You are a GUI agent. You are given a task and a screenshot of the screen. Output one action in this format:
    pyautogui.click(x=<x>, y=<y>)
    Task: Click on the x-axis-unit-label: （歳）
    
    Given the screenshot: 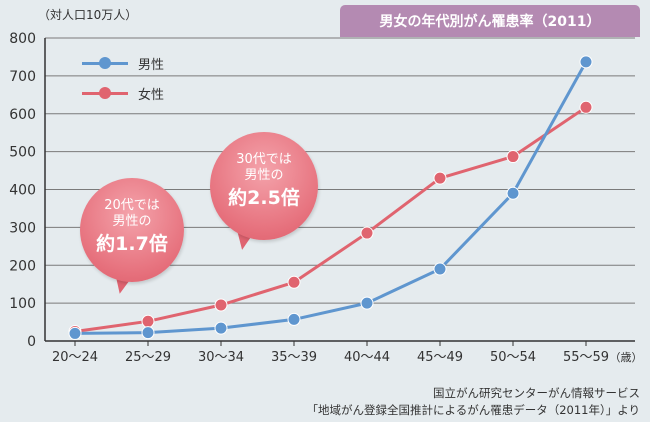 What is the action you would take?
    pyautogui.click(x=626, y=357)
    